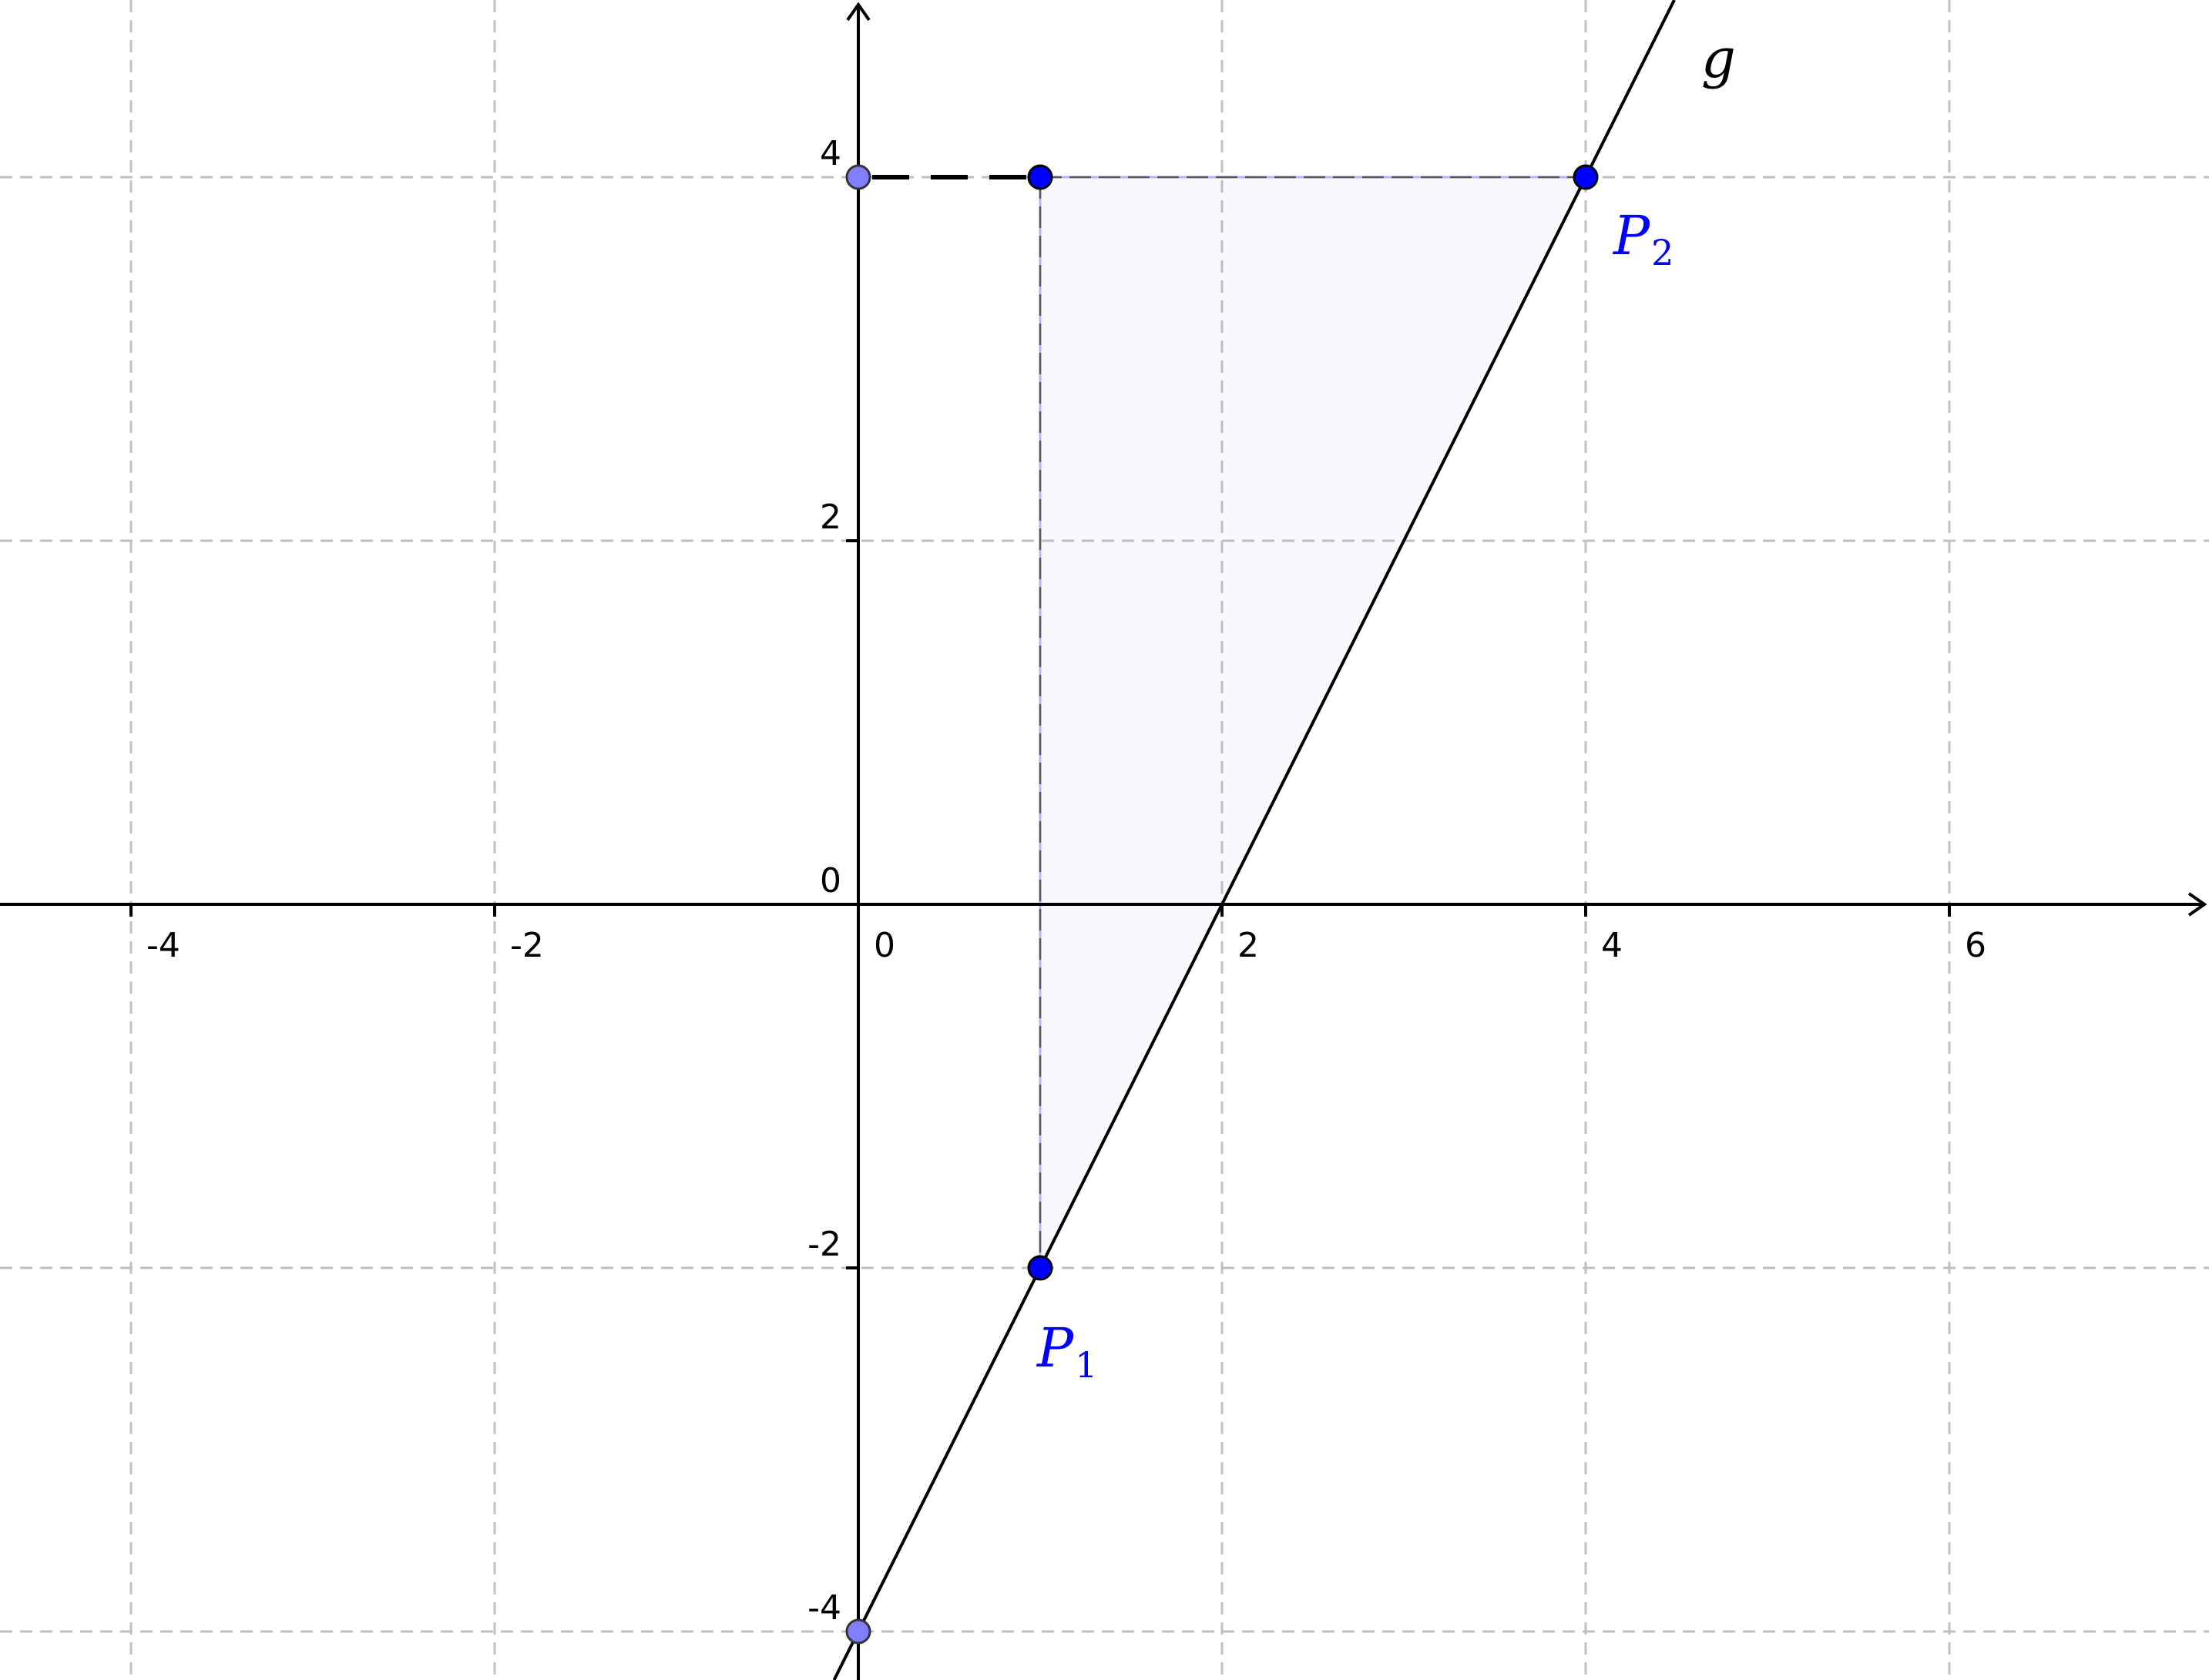  Describe the element at coordinates (1066, 1351) in the screenshot. I see `point-label-p1: P1` at that location.